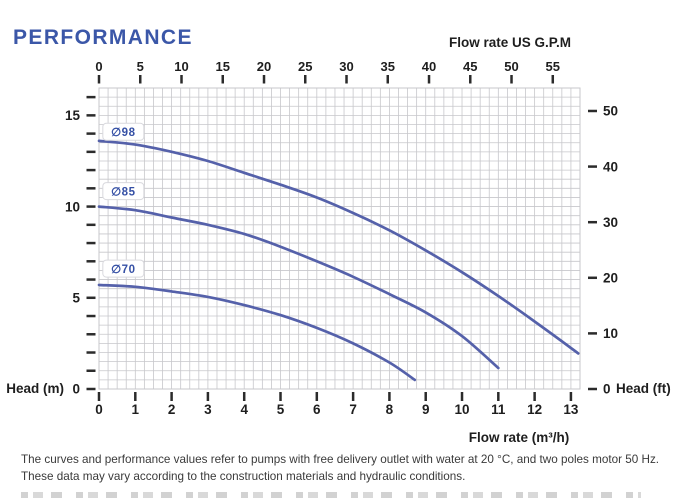 Image resolution: width=675 pixels, height=500 pixels. Describe the element at coordinates (353, 409) in the screenshot. I see `x-tick-label: 7` at that location.